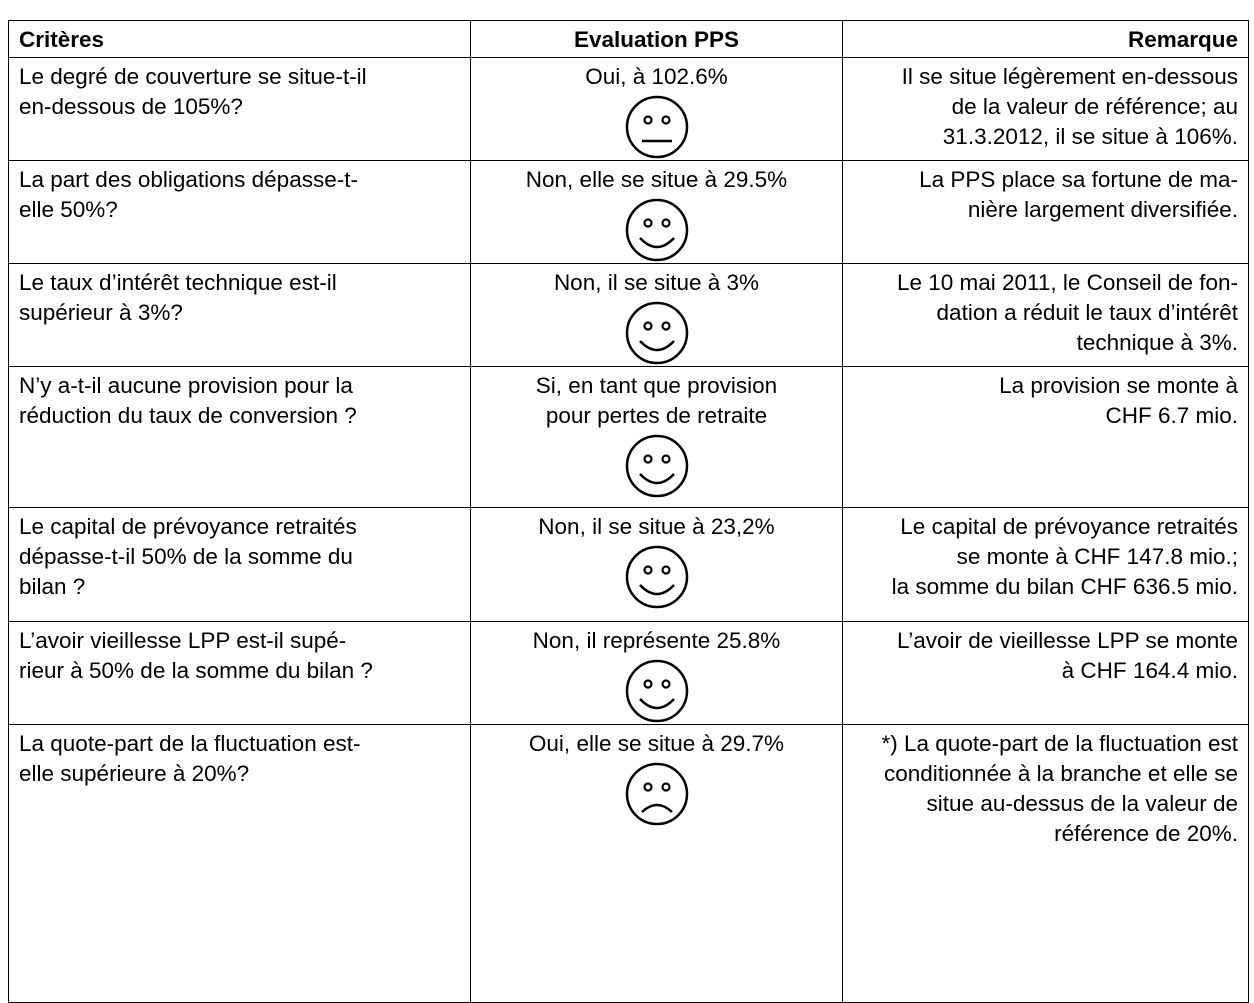 The width and height of the screenshot is (1254, 1003). I want to click on cell-line: *) La quote-part de la fluctuation est, so click(1059, 743).